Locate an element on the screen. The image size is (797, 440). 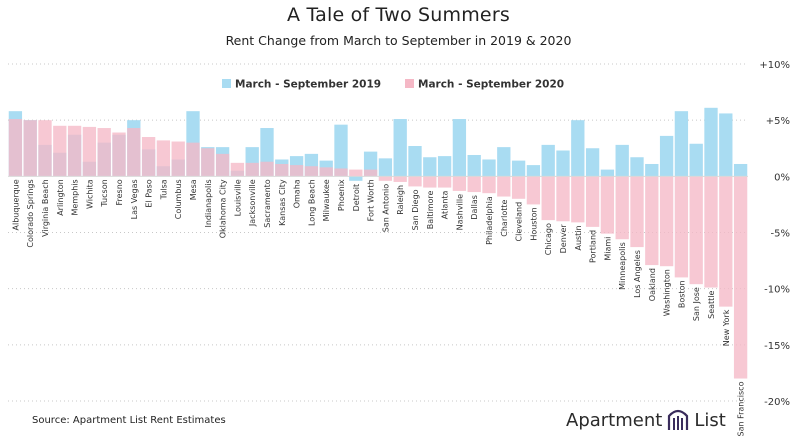
x-tick-label: Detroit is located at coordinates (356, 198).